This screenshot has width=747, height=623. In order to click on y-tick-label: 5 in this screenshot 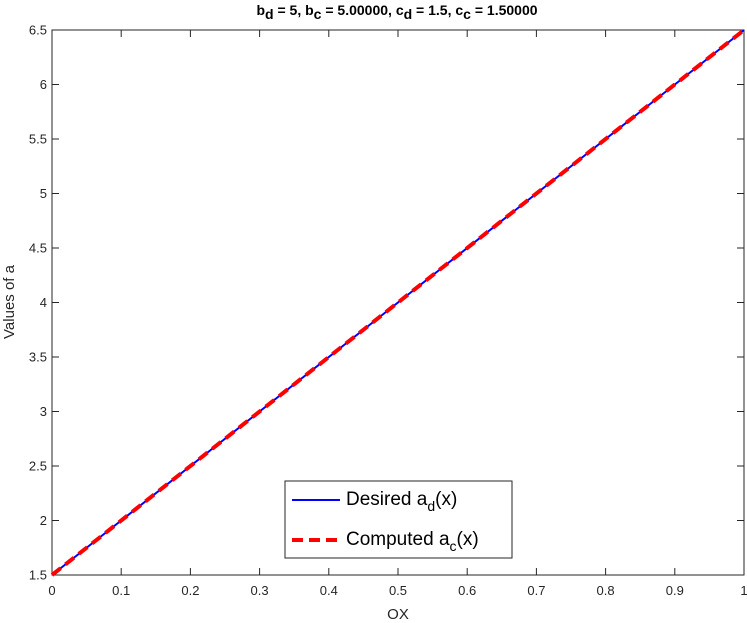, I will do `click(43, 193)`.